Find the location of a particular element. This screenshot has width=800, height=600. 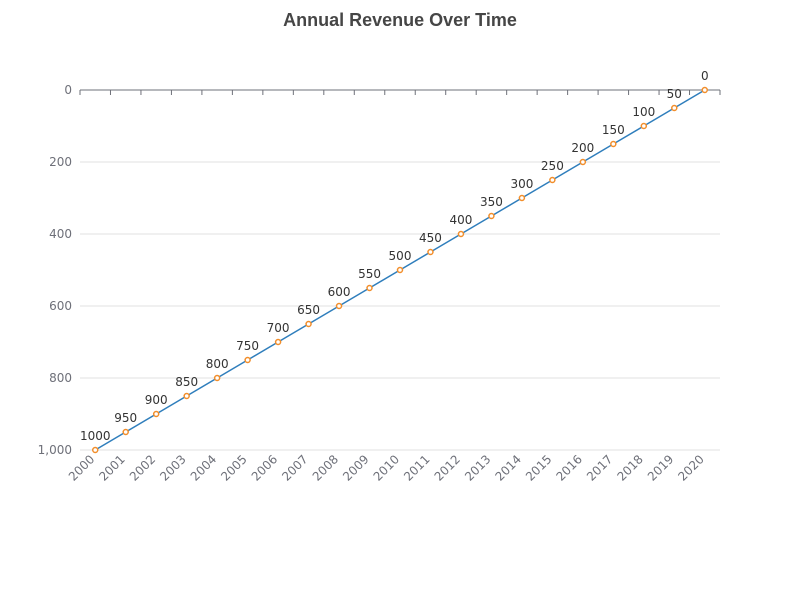

y-tick-label: 800 is located at coordinates (60, 378).